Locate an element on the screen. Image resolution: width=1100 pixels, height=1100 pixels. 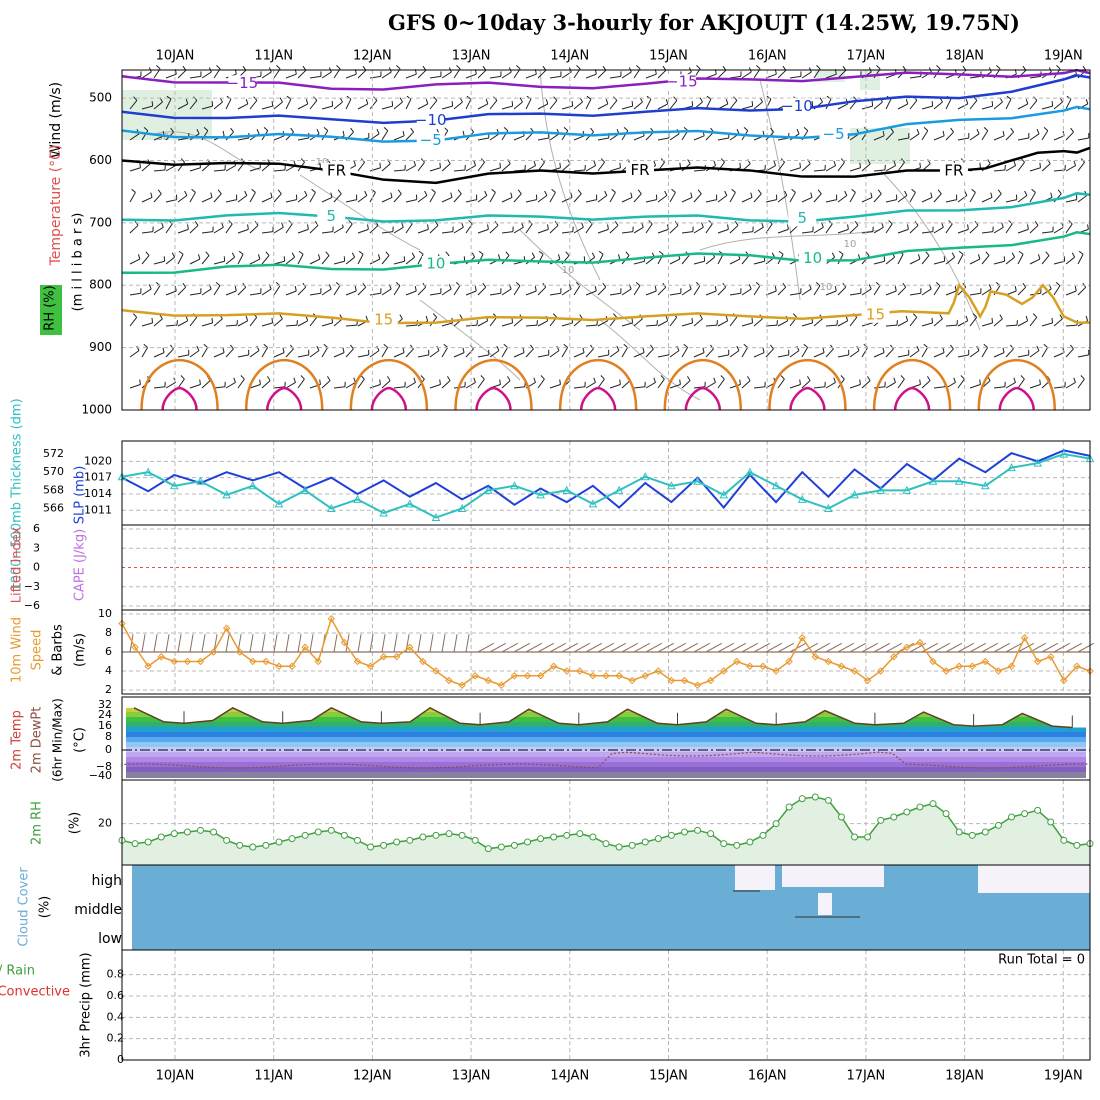
isotherm-25-bump is located at coordinates (284, 398).